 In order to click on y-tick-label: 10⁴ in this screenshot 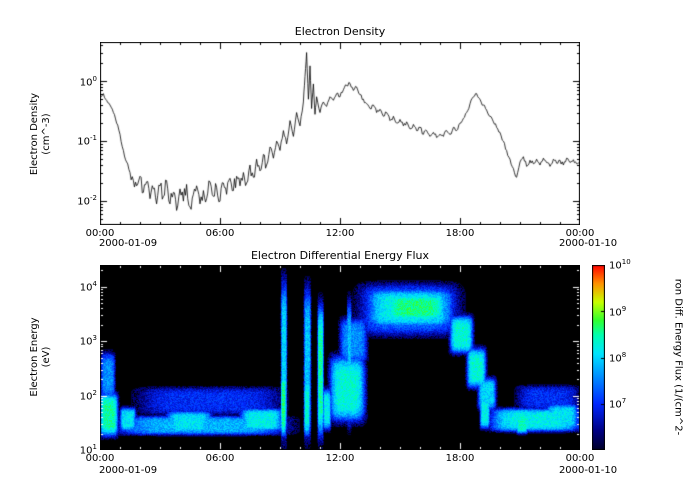, I will do `click(88, 286)`.